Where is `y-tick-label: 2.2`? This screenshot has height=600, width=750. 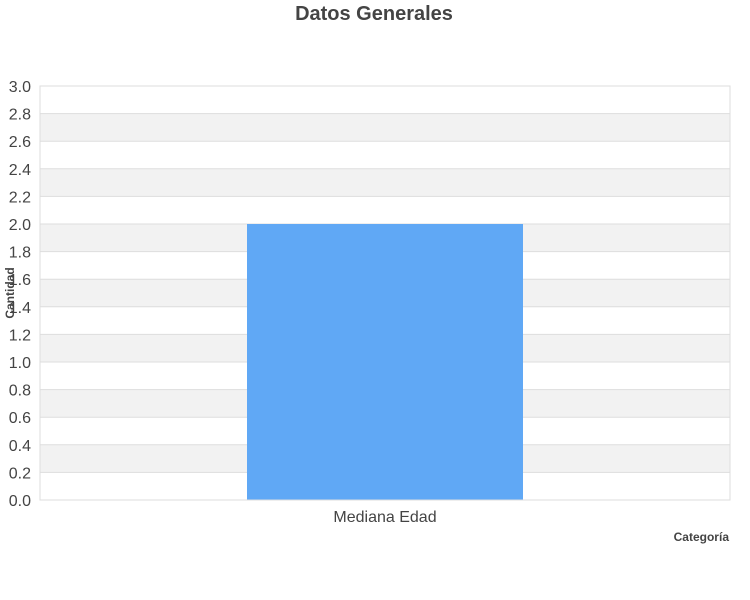
y-tick-label: 2.2 is located at coordinates (20, 197).